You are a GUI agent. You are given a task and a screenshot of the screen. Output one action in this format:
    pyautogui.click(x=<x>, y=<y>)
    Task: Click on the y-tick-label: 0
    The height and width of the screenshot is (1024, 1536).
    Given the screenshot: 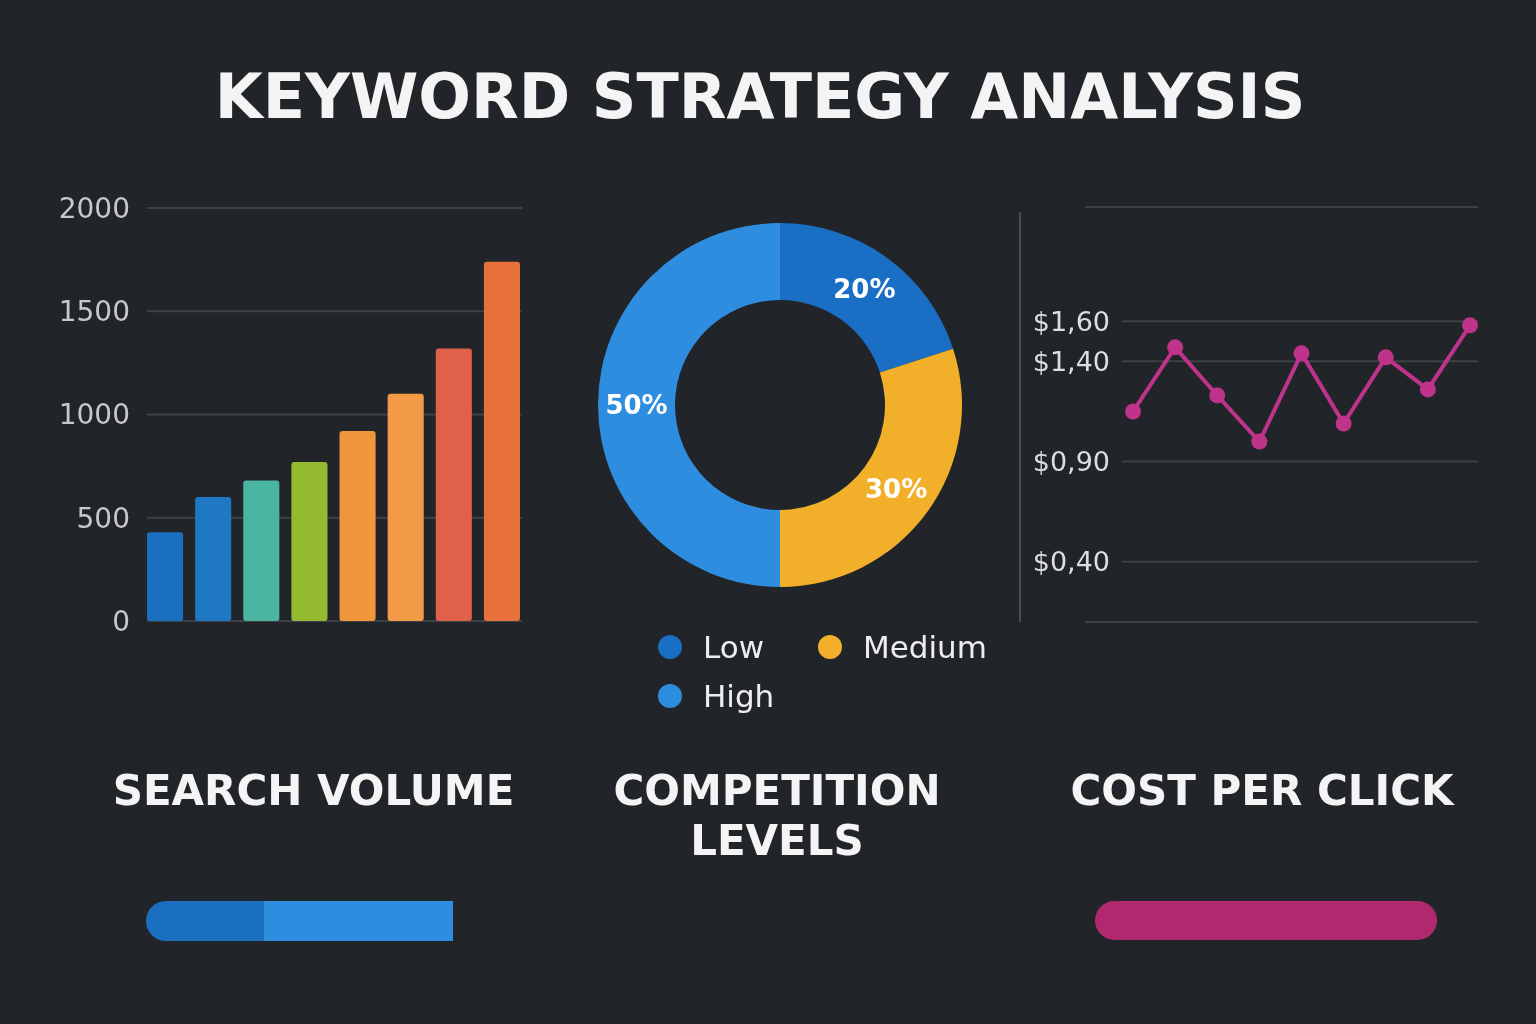 What is the action you would take?
    pyautogui.click(x=121, y=621)
    